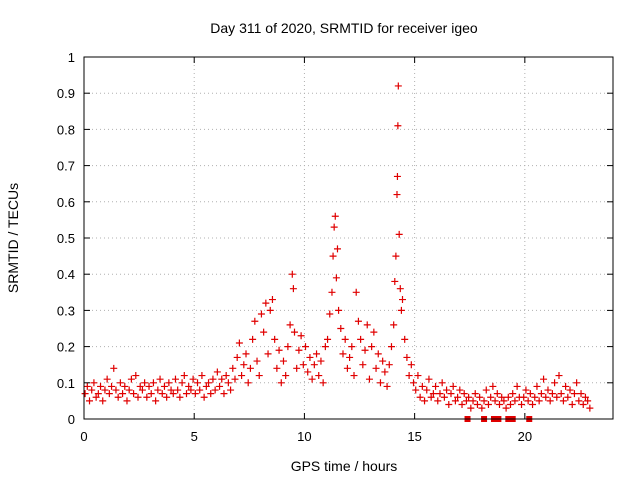  What do you see at coordinates (13, 238) in the screenshot?
I see `y-axis-label: SRMTID / TECUs` at bounding box center [13, 238].